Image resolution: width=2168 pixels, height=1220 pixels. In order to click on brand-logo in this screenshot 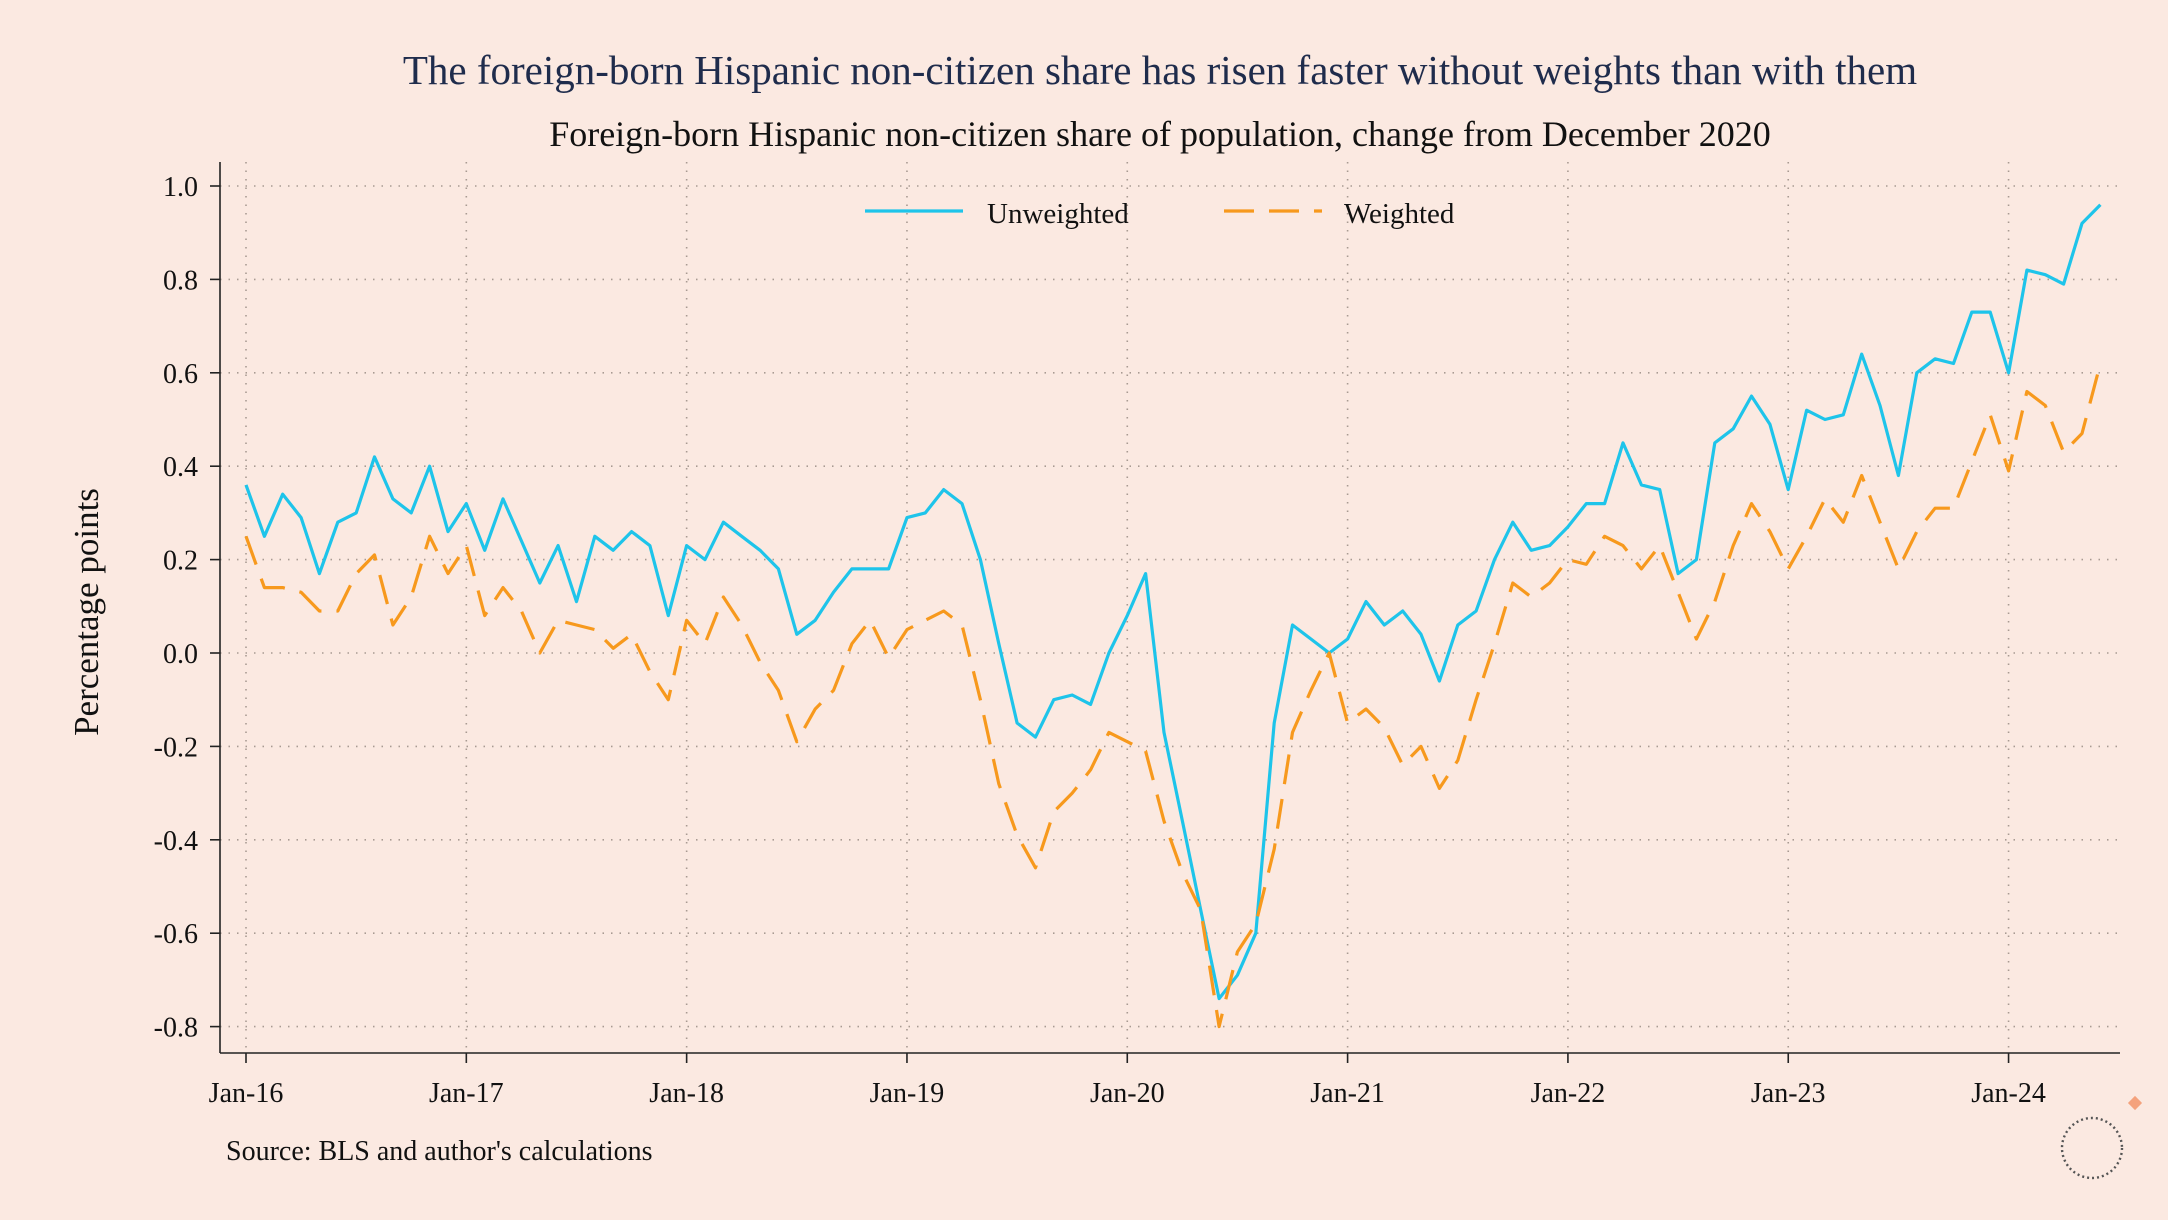, I will do `click(2101, 1137)`.